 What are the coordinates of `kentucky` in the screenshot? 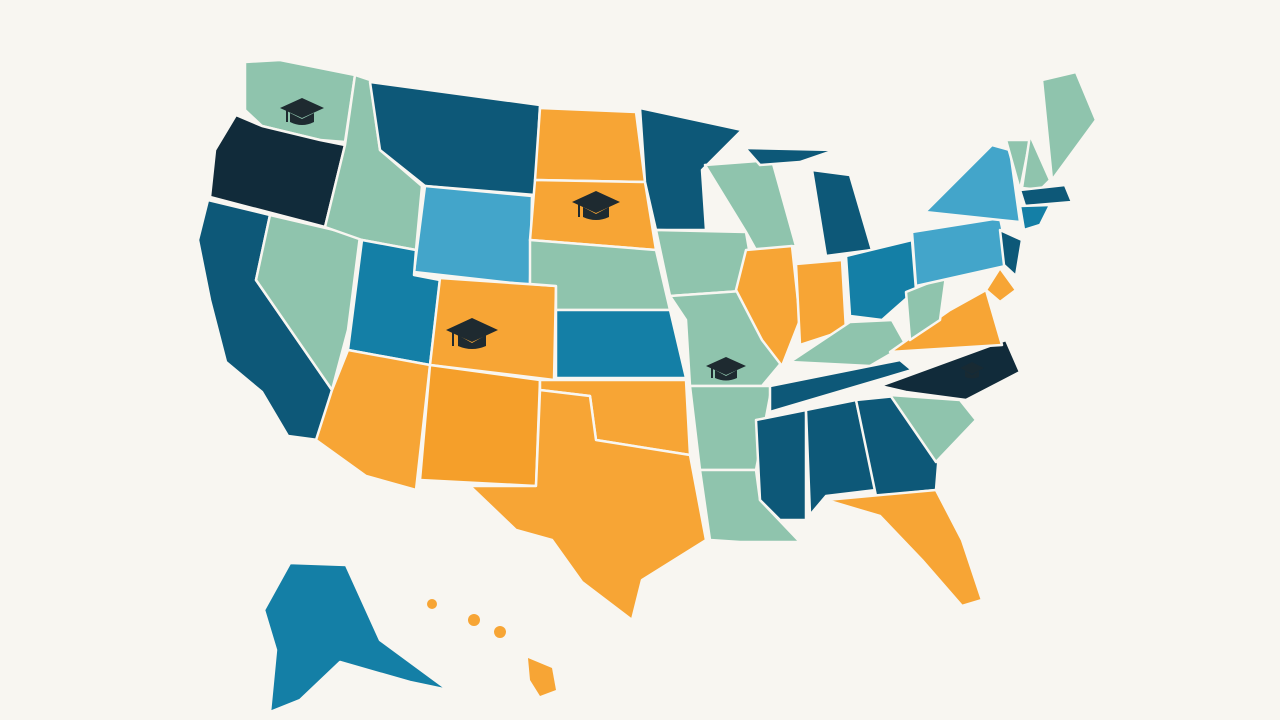 It's located at (848, 343).